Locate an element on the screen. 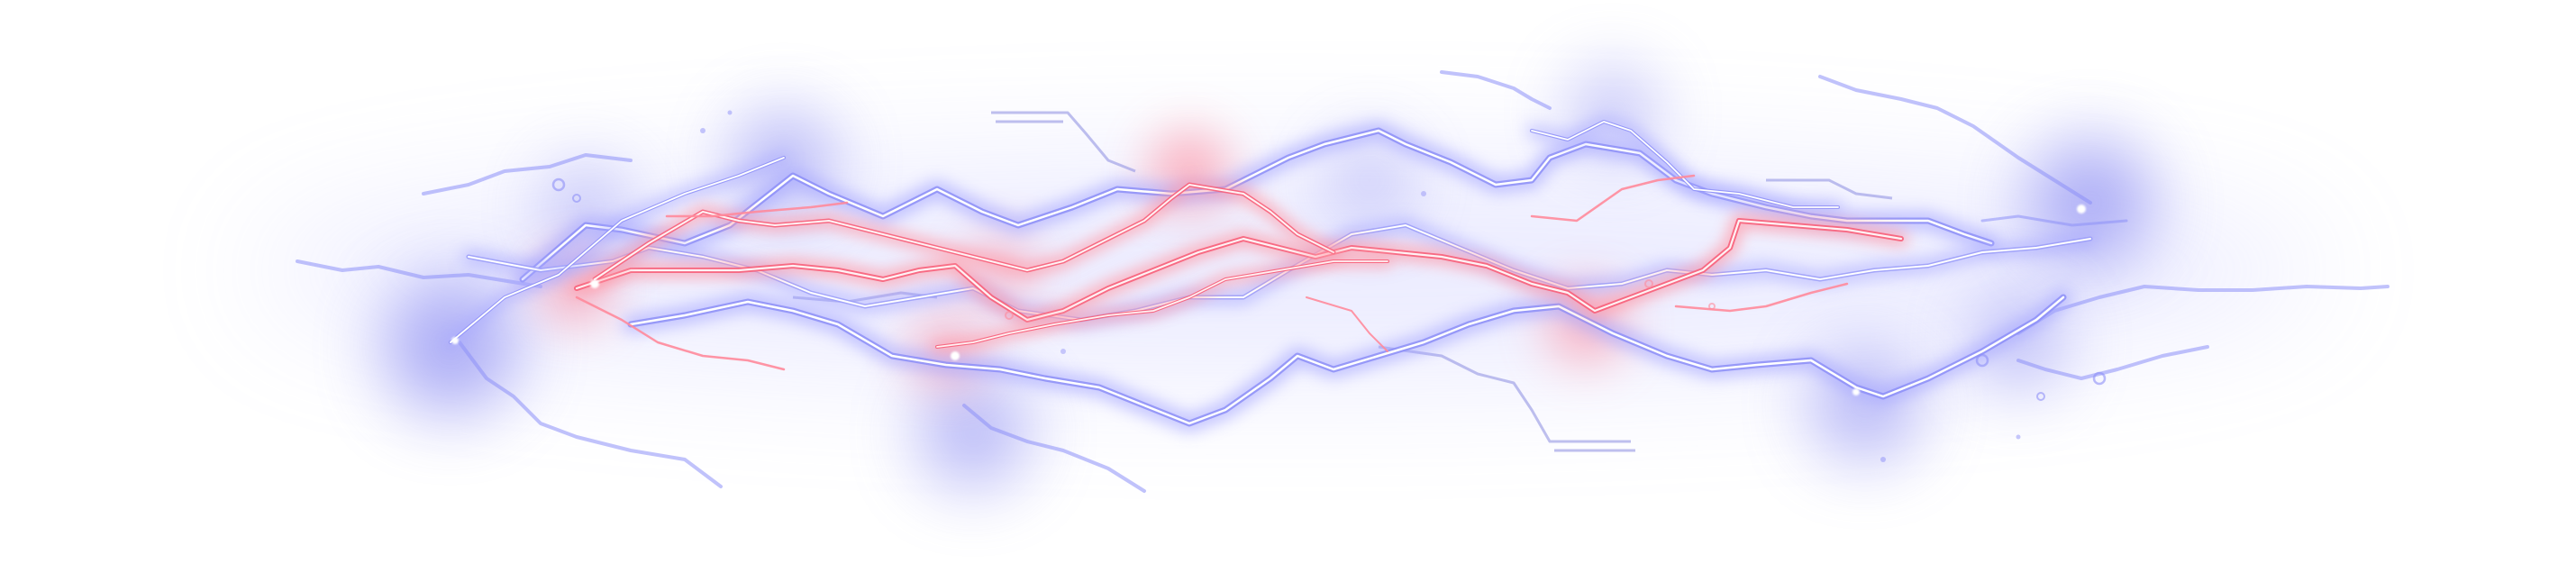  bolt-blue-lower-core is located at coordinates (1347, 360).